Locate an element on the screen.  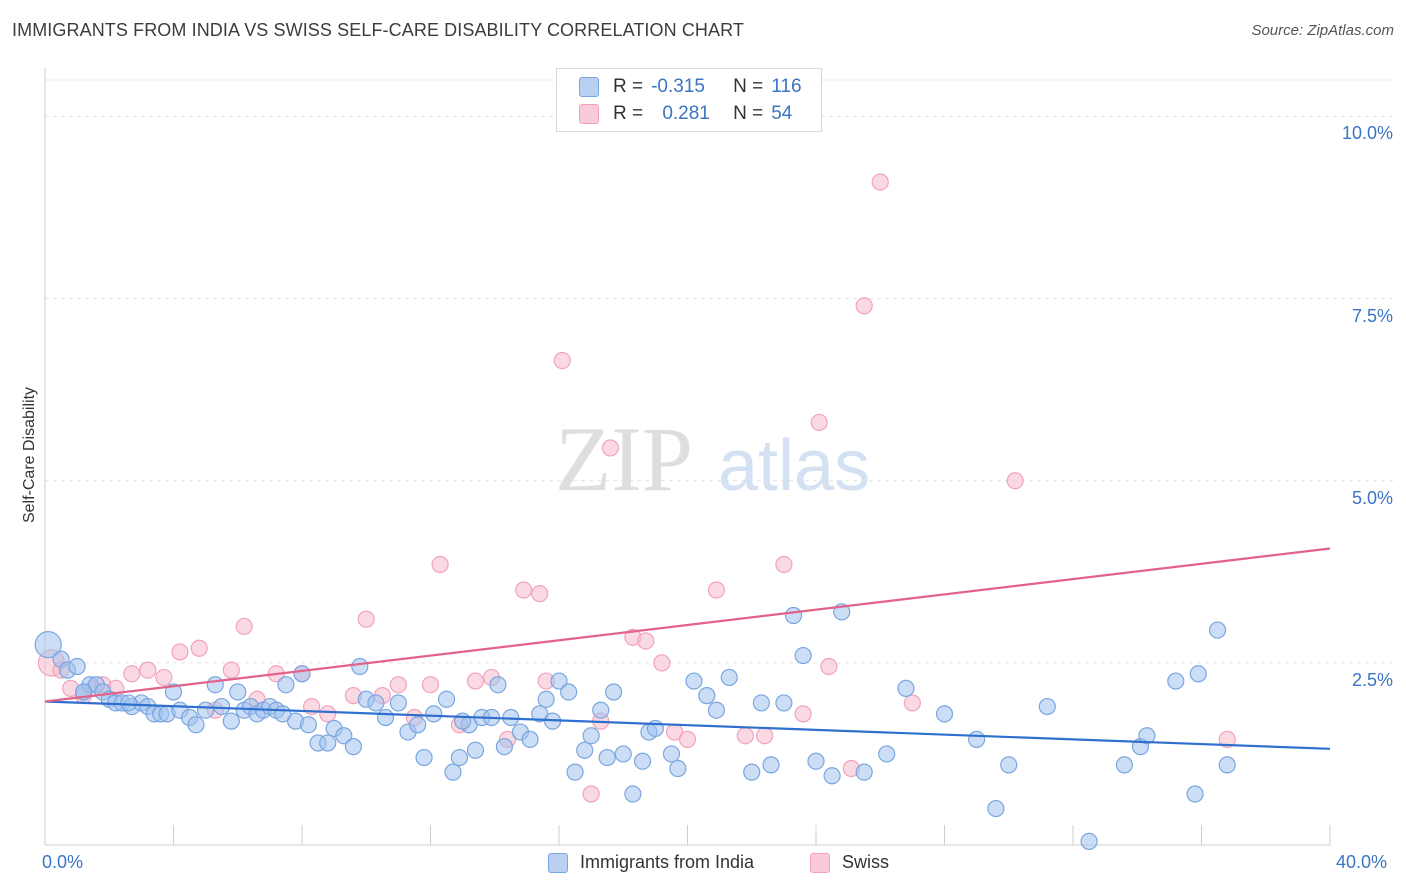
india-n-label: N = is located at coordinates (748, 86).